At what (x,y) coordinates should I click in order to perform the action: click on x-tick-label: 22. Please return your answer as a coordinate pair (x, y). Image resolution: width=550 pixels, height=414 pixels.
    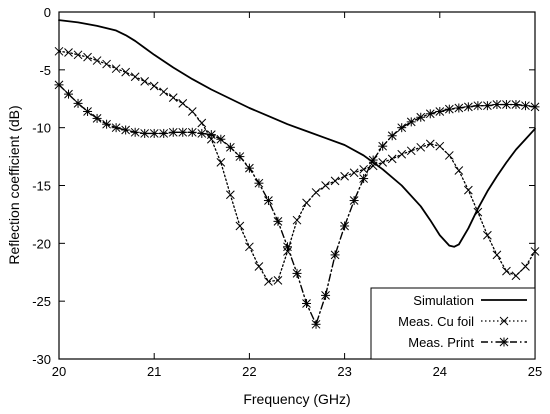
    Looking at the image, I should click on (249, 371).